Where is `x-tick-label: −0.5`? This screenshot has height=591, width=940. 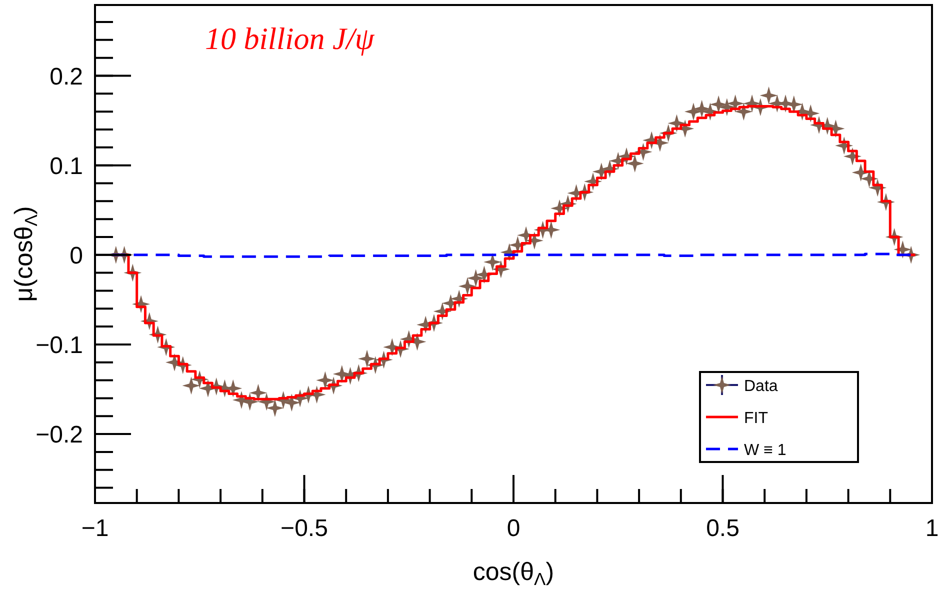 x-tick-label: −0.5 is located at coordinates (304, 528).